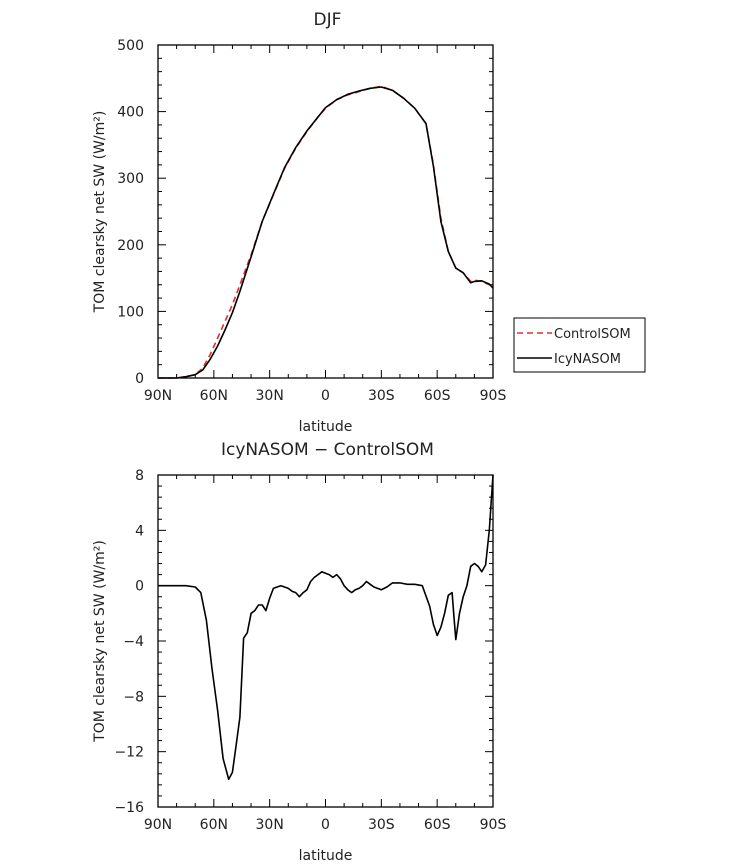  I want to click on chart-title: IcyNASOM − ControlSOM, so click(327, 450).